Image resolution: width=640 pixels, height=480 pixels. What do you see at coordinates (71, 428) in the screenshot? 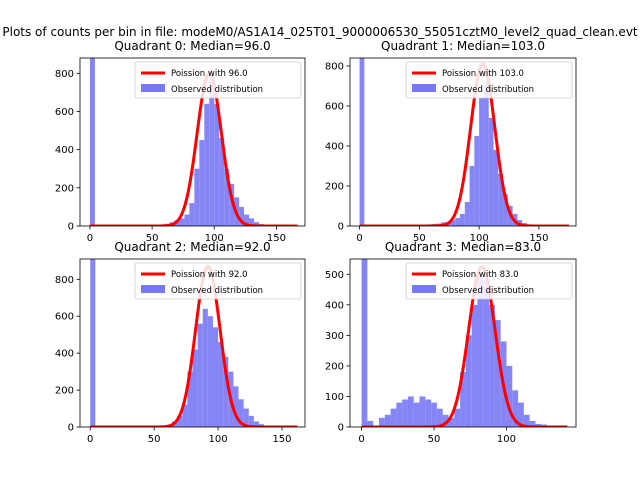
I see `y-tick-label: 0` at bounding box center [71, 428].